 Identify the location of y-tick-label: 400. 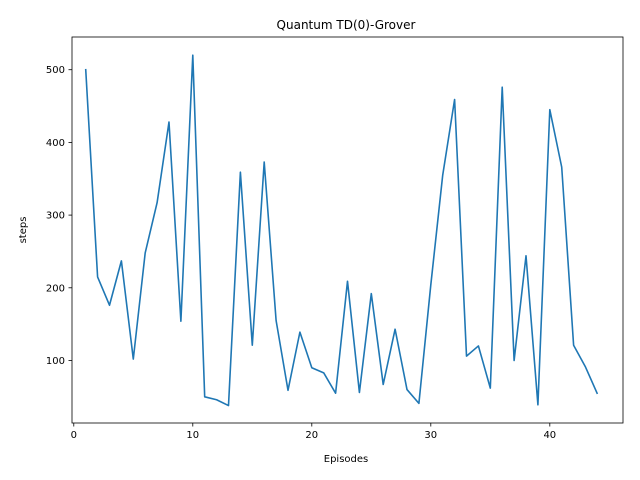
(55, 143).